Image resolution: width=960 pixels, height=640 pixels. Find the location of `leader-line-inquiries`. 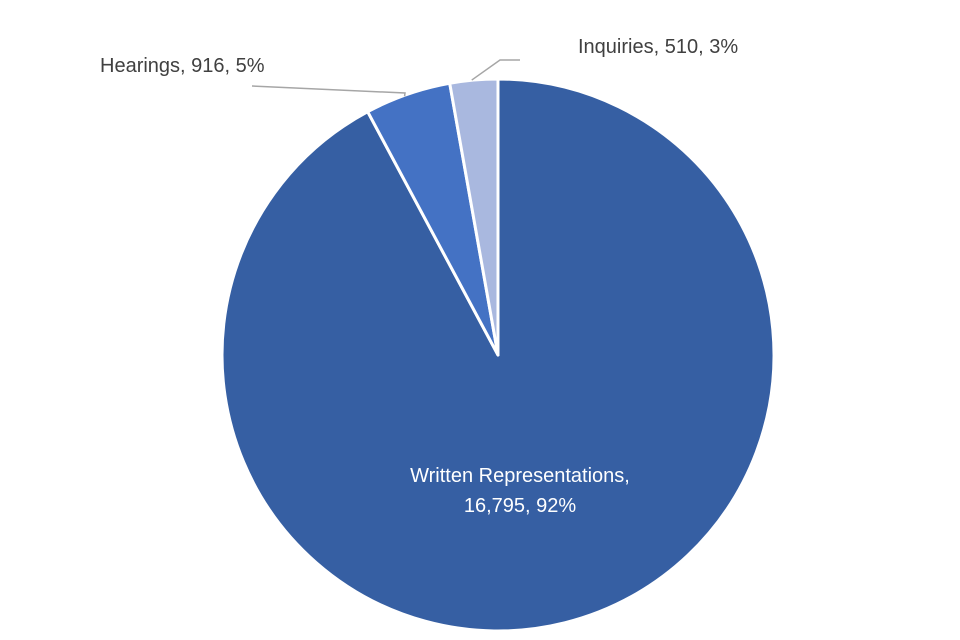

leader-line-inquiries is located at coordinates (495, 70).